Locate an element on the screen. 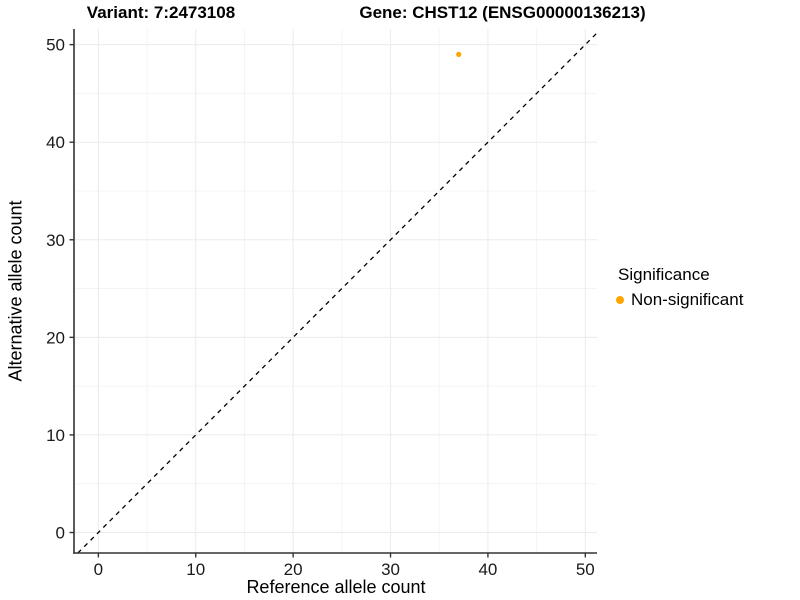 Image resolution: width=800 pixels, height=600 pixels. x-tick-label: 30 is located at coordinates (390, 569).